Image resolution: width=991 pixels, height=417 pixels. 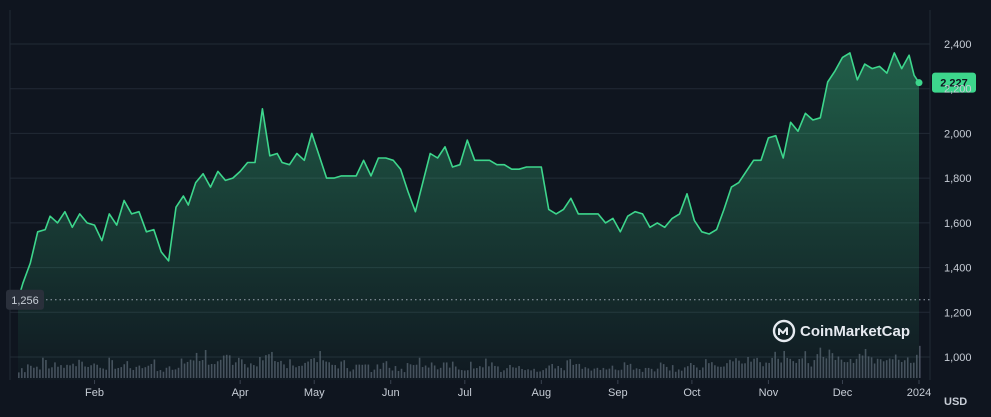 I want to click on coinmarketcap-watermark: CoinMarketCap, so click(x=841, y=331).